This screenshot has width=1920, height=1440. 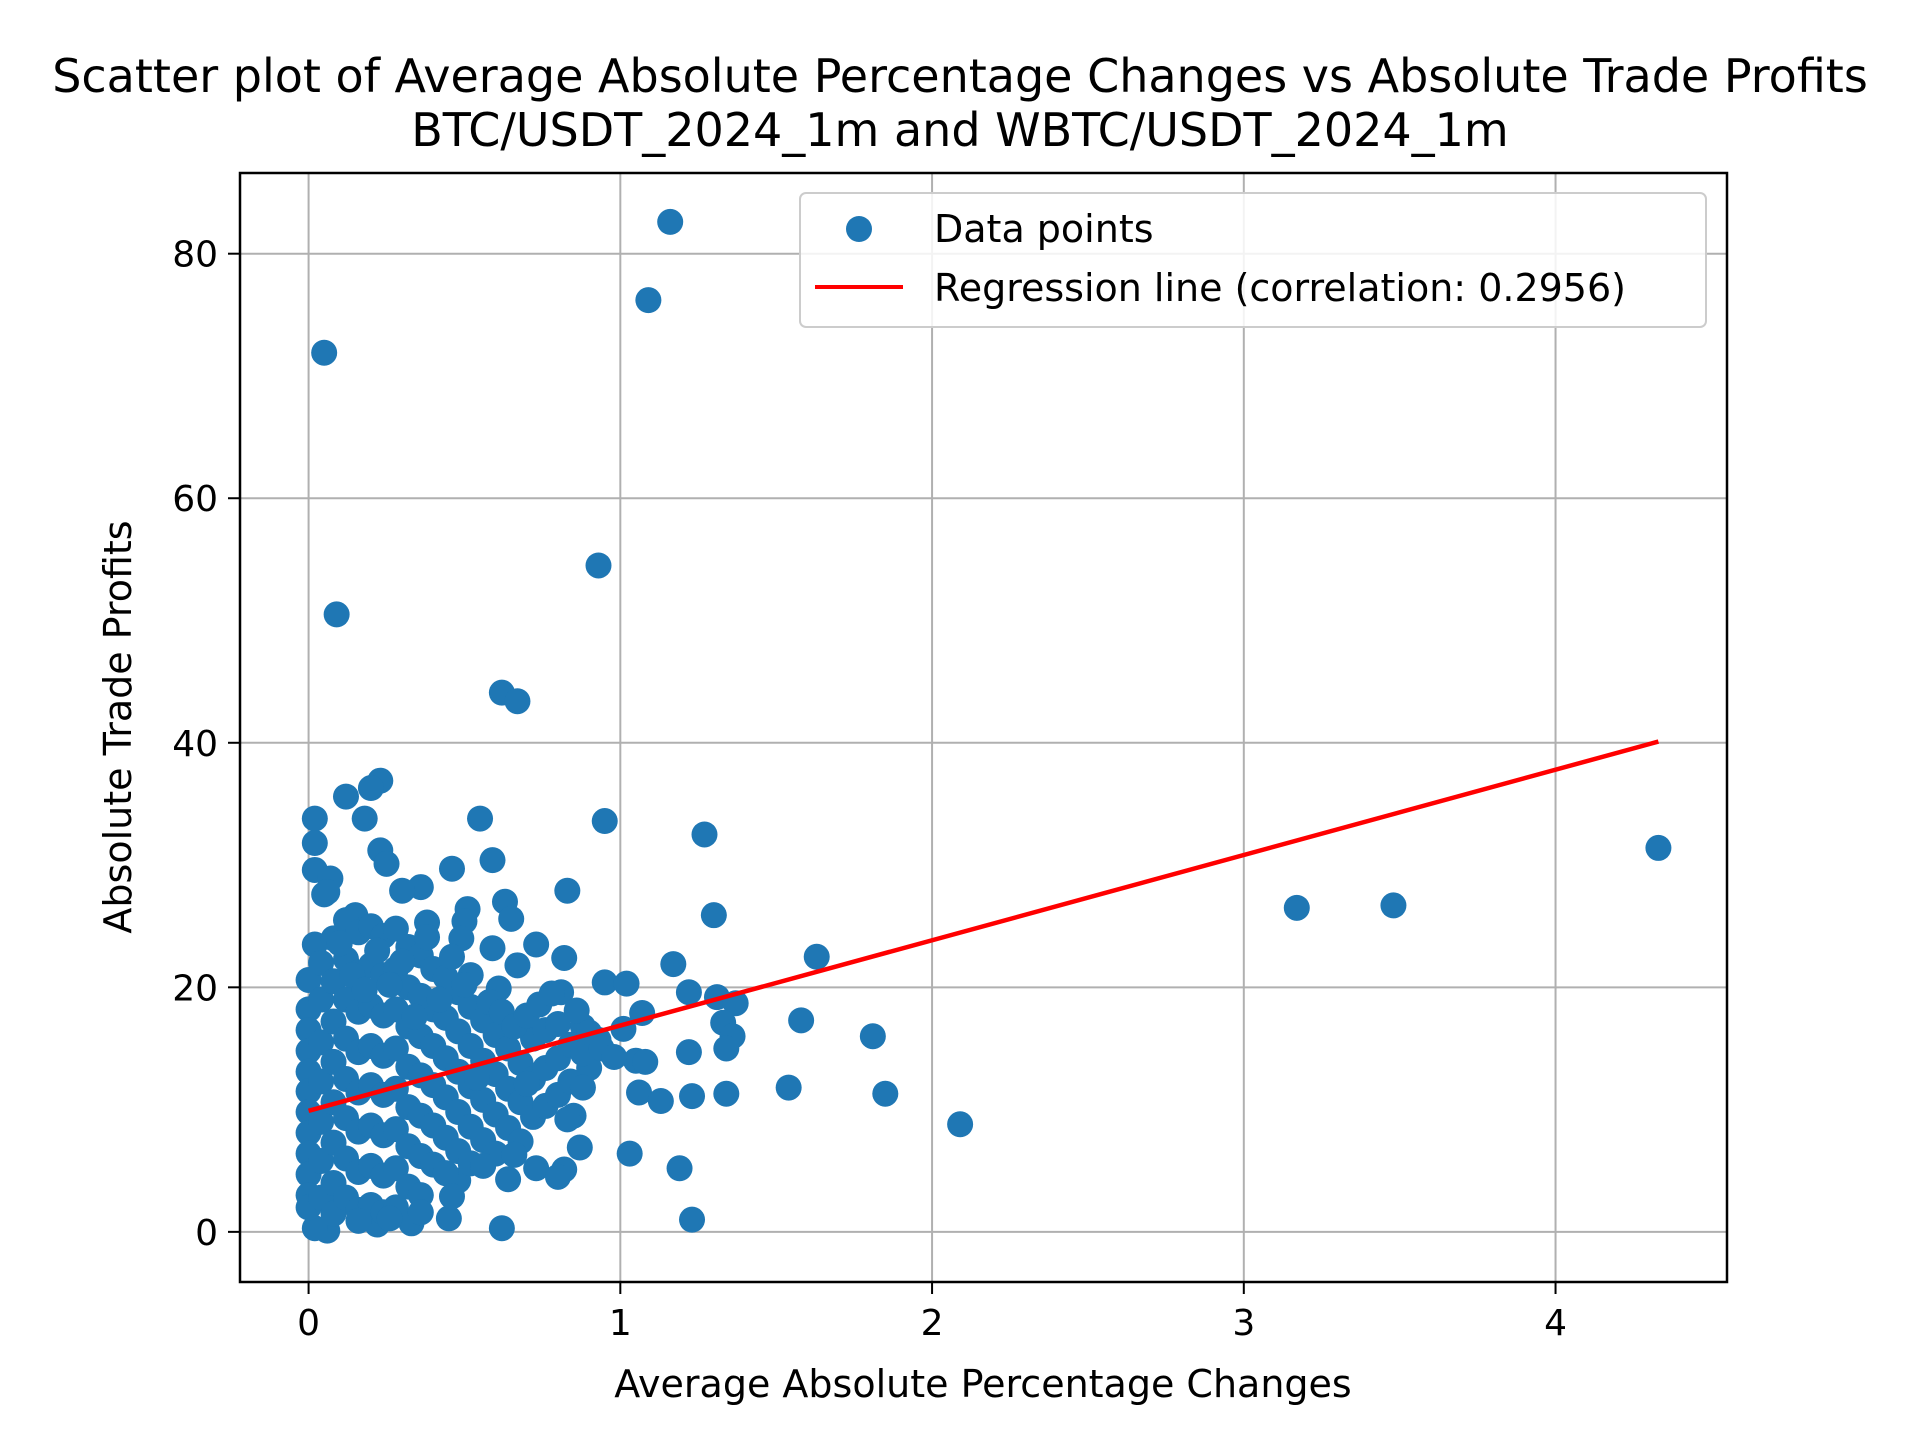 I want to click on x-axis-label: Average Absolute Percentage Changes, so click(x=982, y=1384).